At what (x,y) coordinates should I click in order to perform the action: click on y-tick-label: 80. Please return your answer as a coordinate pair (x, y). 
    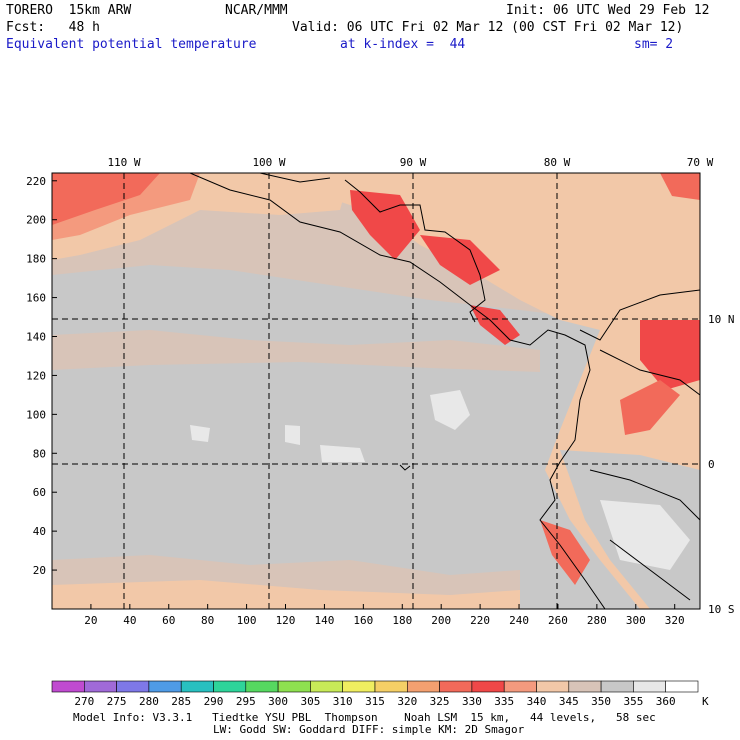
    Looking at the image, I should click on (39, 453).